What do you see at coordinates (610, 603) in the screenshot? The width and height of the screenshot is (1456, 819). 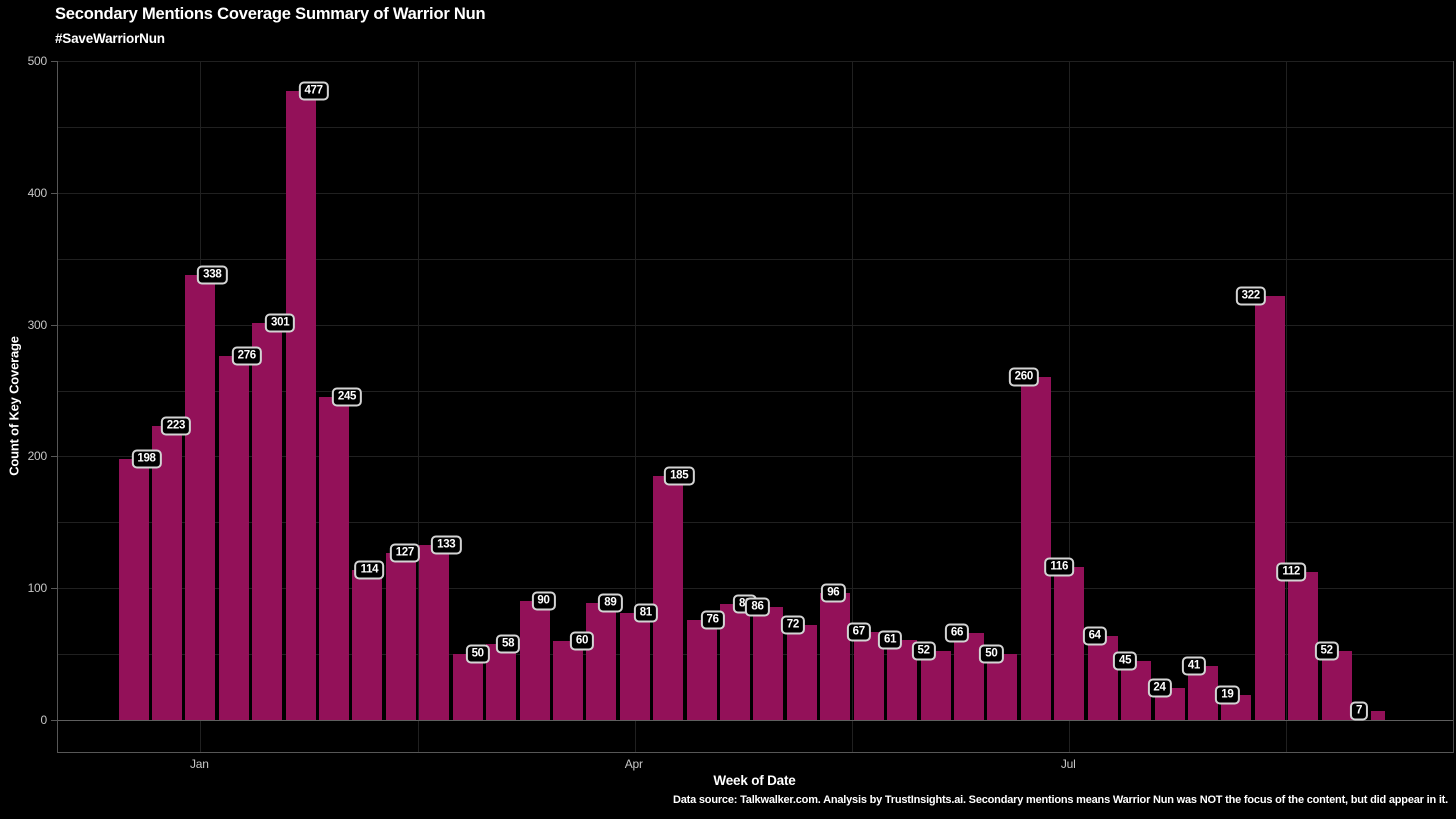 I see `bar-value-label: 89` at bounding box center [610, 603].